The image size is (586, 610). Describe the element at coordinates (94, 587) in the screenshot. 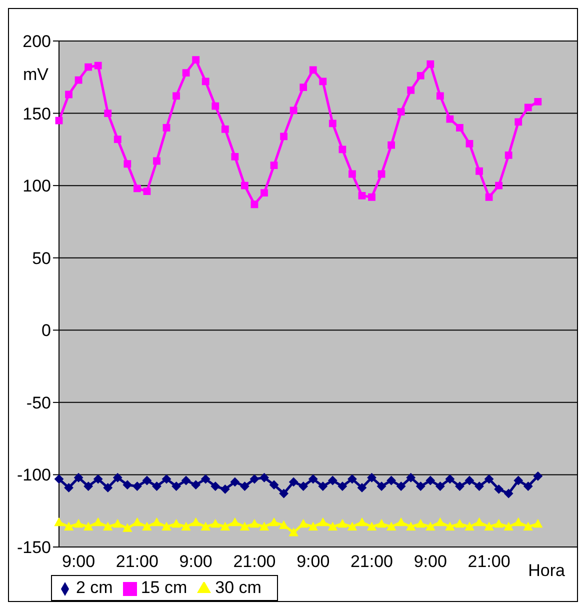

I see `legend-label: 2 cm` at that location.